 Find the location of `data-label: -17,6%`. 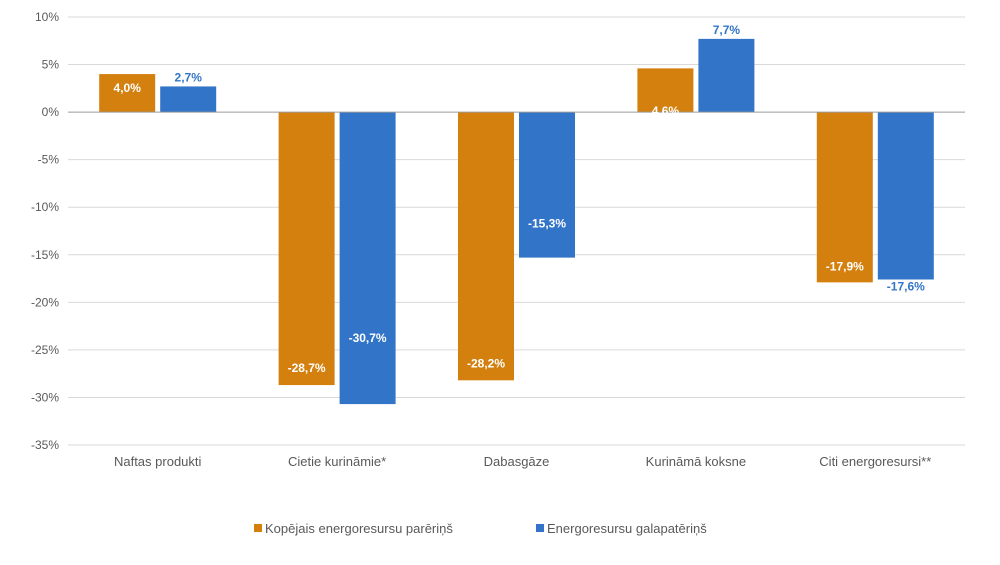

data-label: -17,6% is located at coordinates (906, 287).